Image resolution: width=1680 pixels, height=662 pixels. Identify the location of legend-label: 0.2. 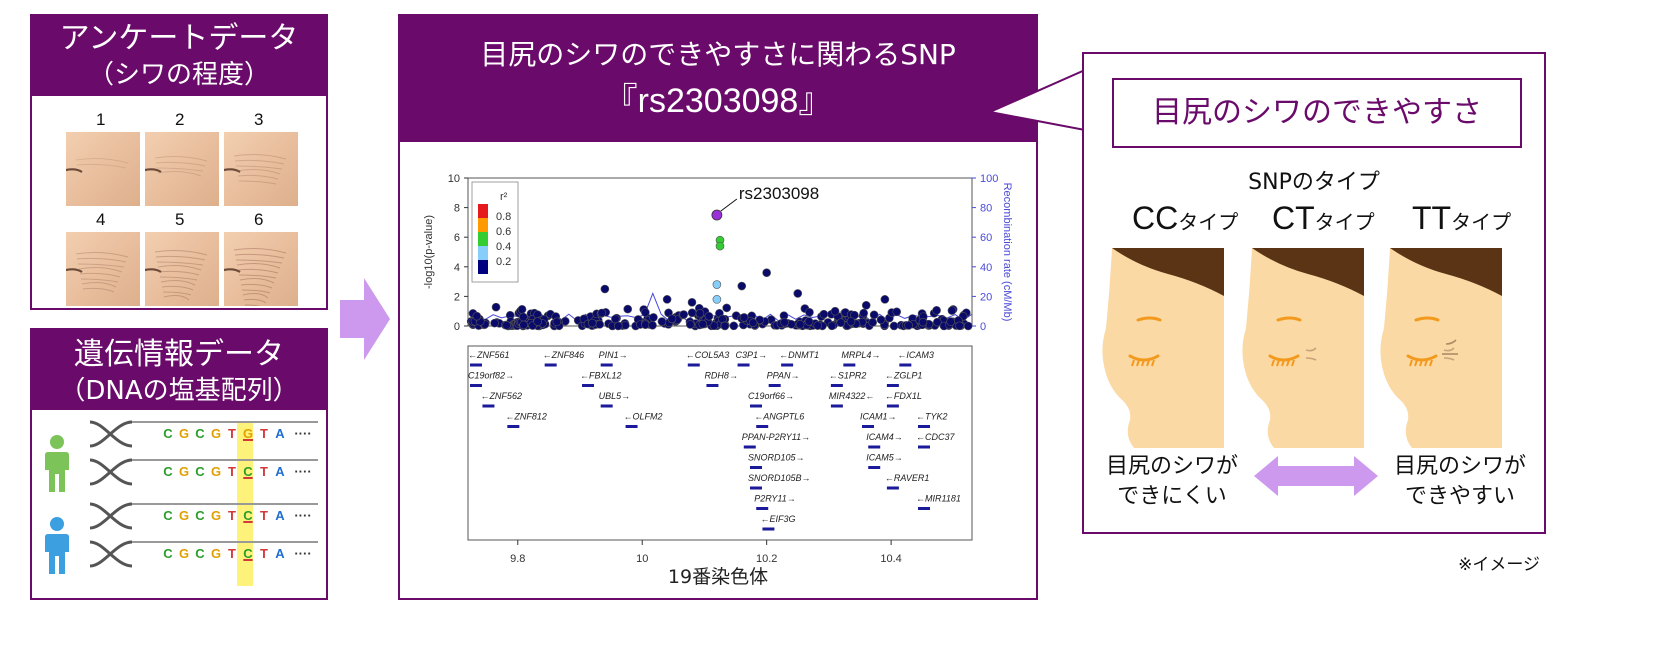
(503, 262).